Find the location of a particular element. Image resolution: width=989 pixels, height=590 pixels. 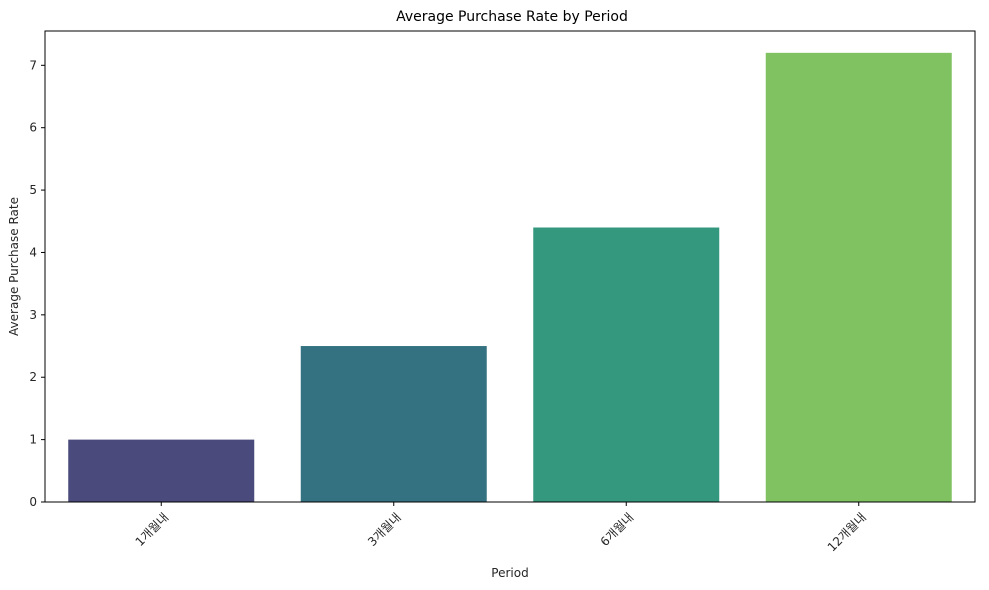

x-tick-label: 6개월내 is located at coordinates (617, 529).